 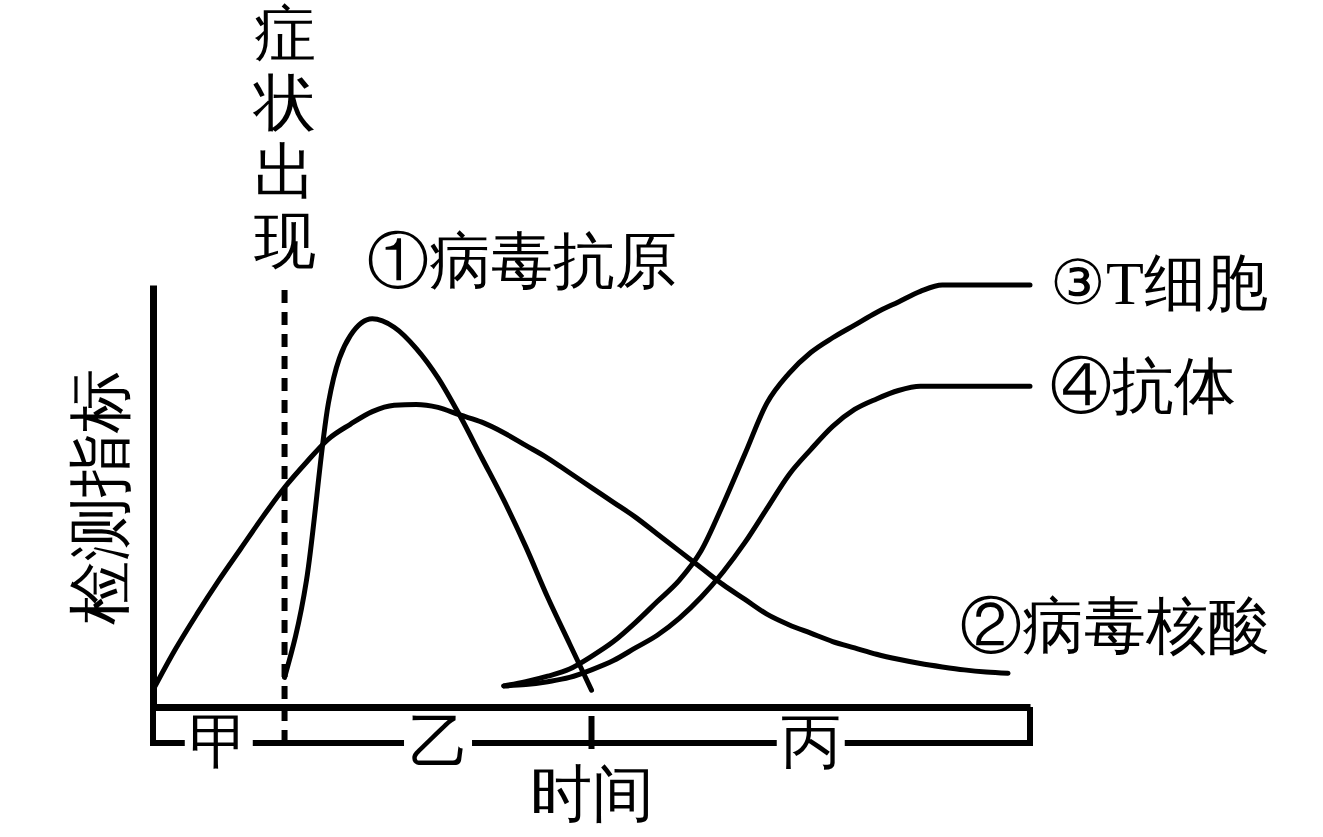 What do you see at coordinates (438, 741) in the screenshot?
I see `x-tick-label: 乙` at bounding box center [438, 741].